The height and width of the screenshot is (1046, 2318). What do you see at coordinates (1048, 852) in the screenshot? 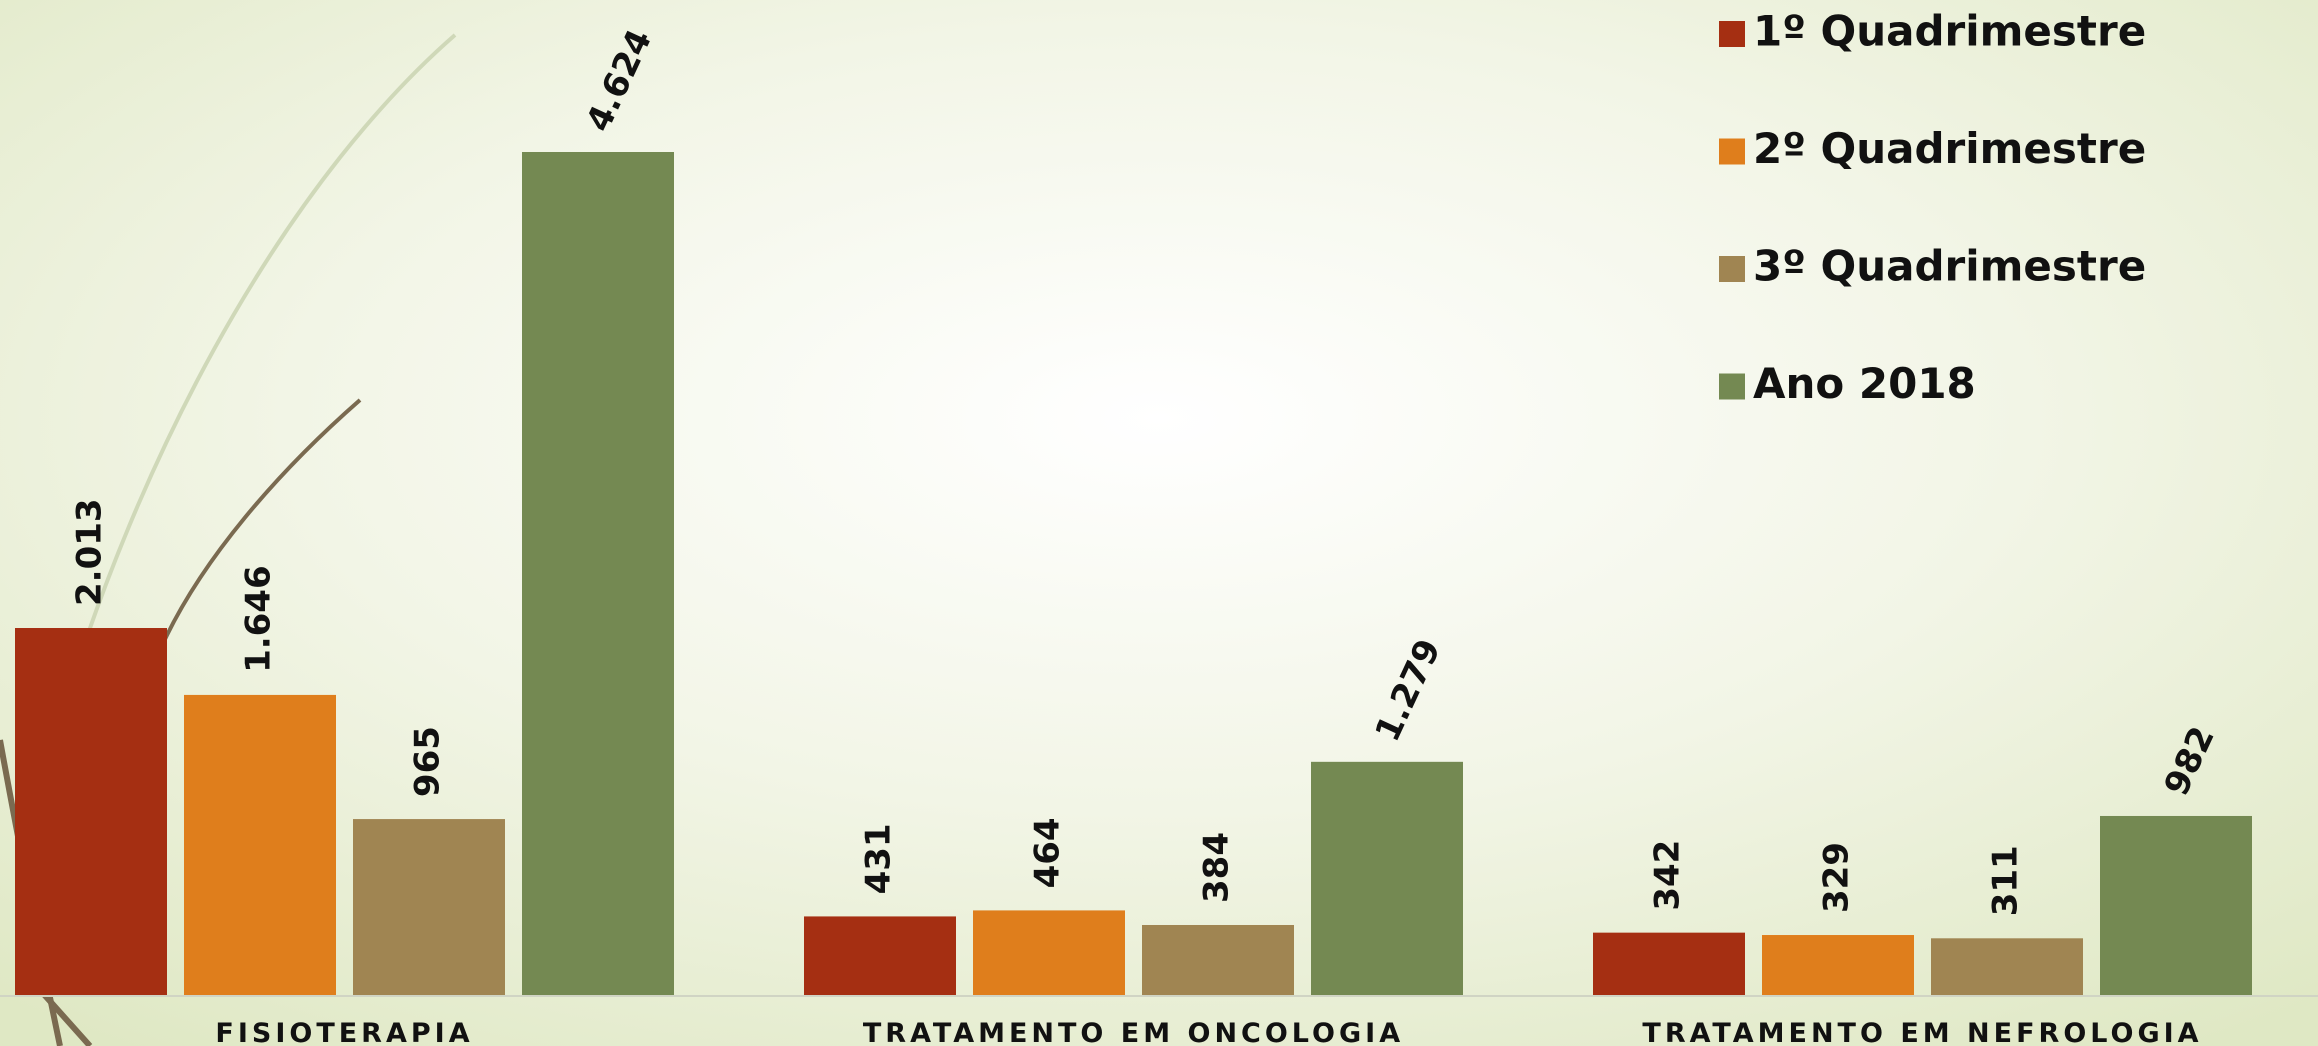
I see `data-label: 464` at bounding box center [1048, 852].